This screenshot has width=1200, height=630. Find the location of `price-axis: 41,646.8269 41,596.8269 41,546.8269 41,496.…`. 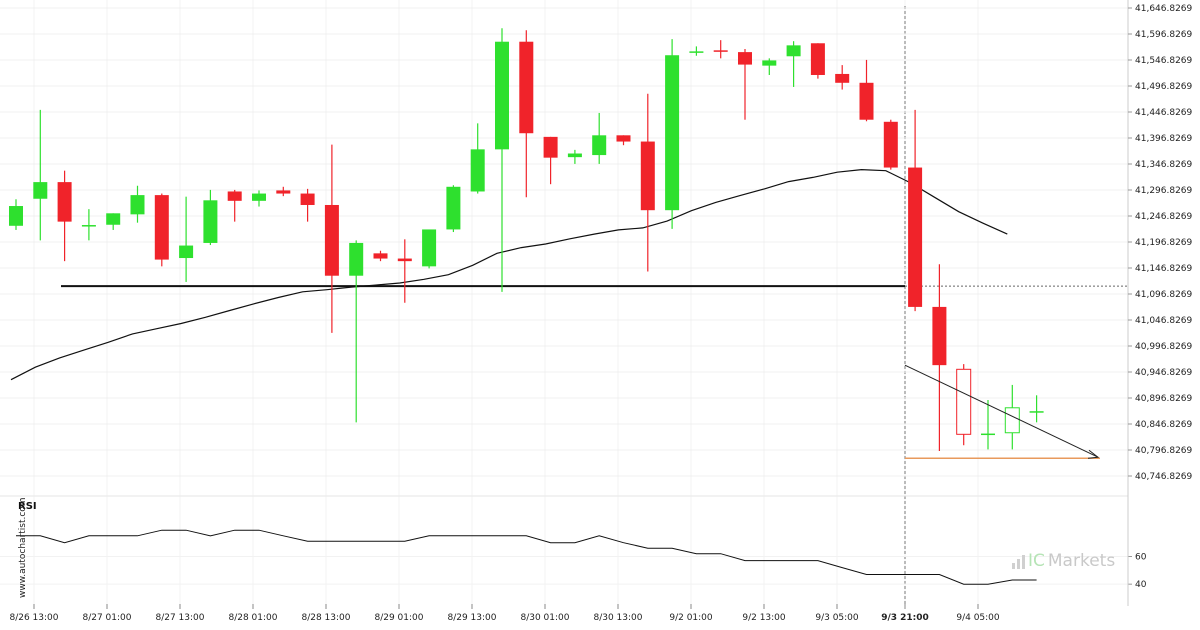

price-axis: 41,646.8269 41,596.8269 41,546.8269 41,496.… is located at coordinates (1160, 303).